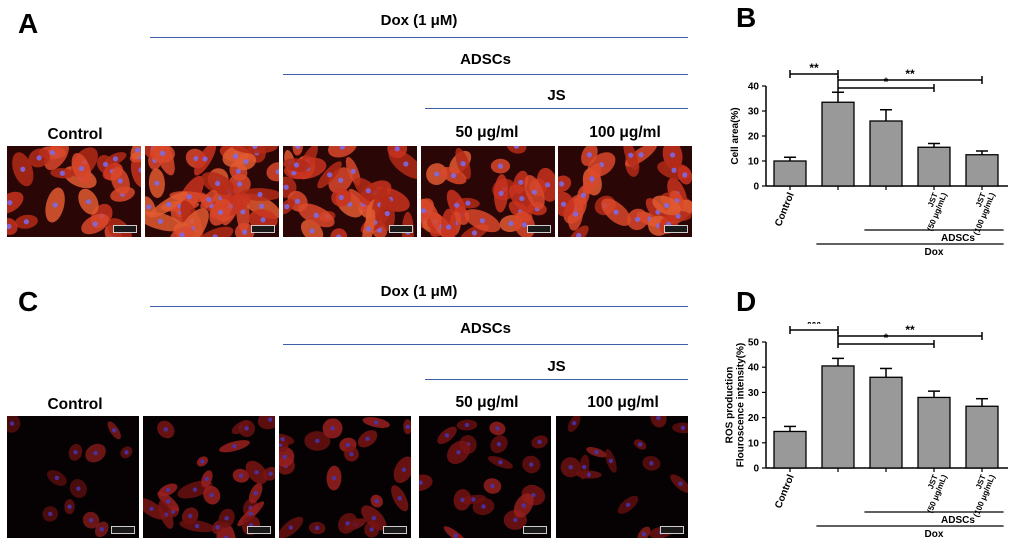 The height and width of the screenshot is (545, 1020). What do you see at coordinates (814, 326) in the screenshot?
I see `significance-label: ***` at bounding box center [814, 326].